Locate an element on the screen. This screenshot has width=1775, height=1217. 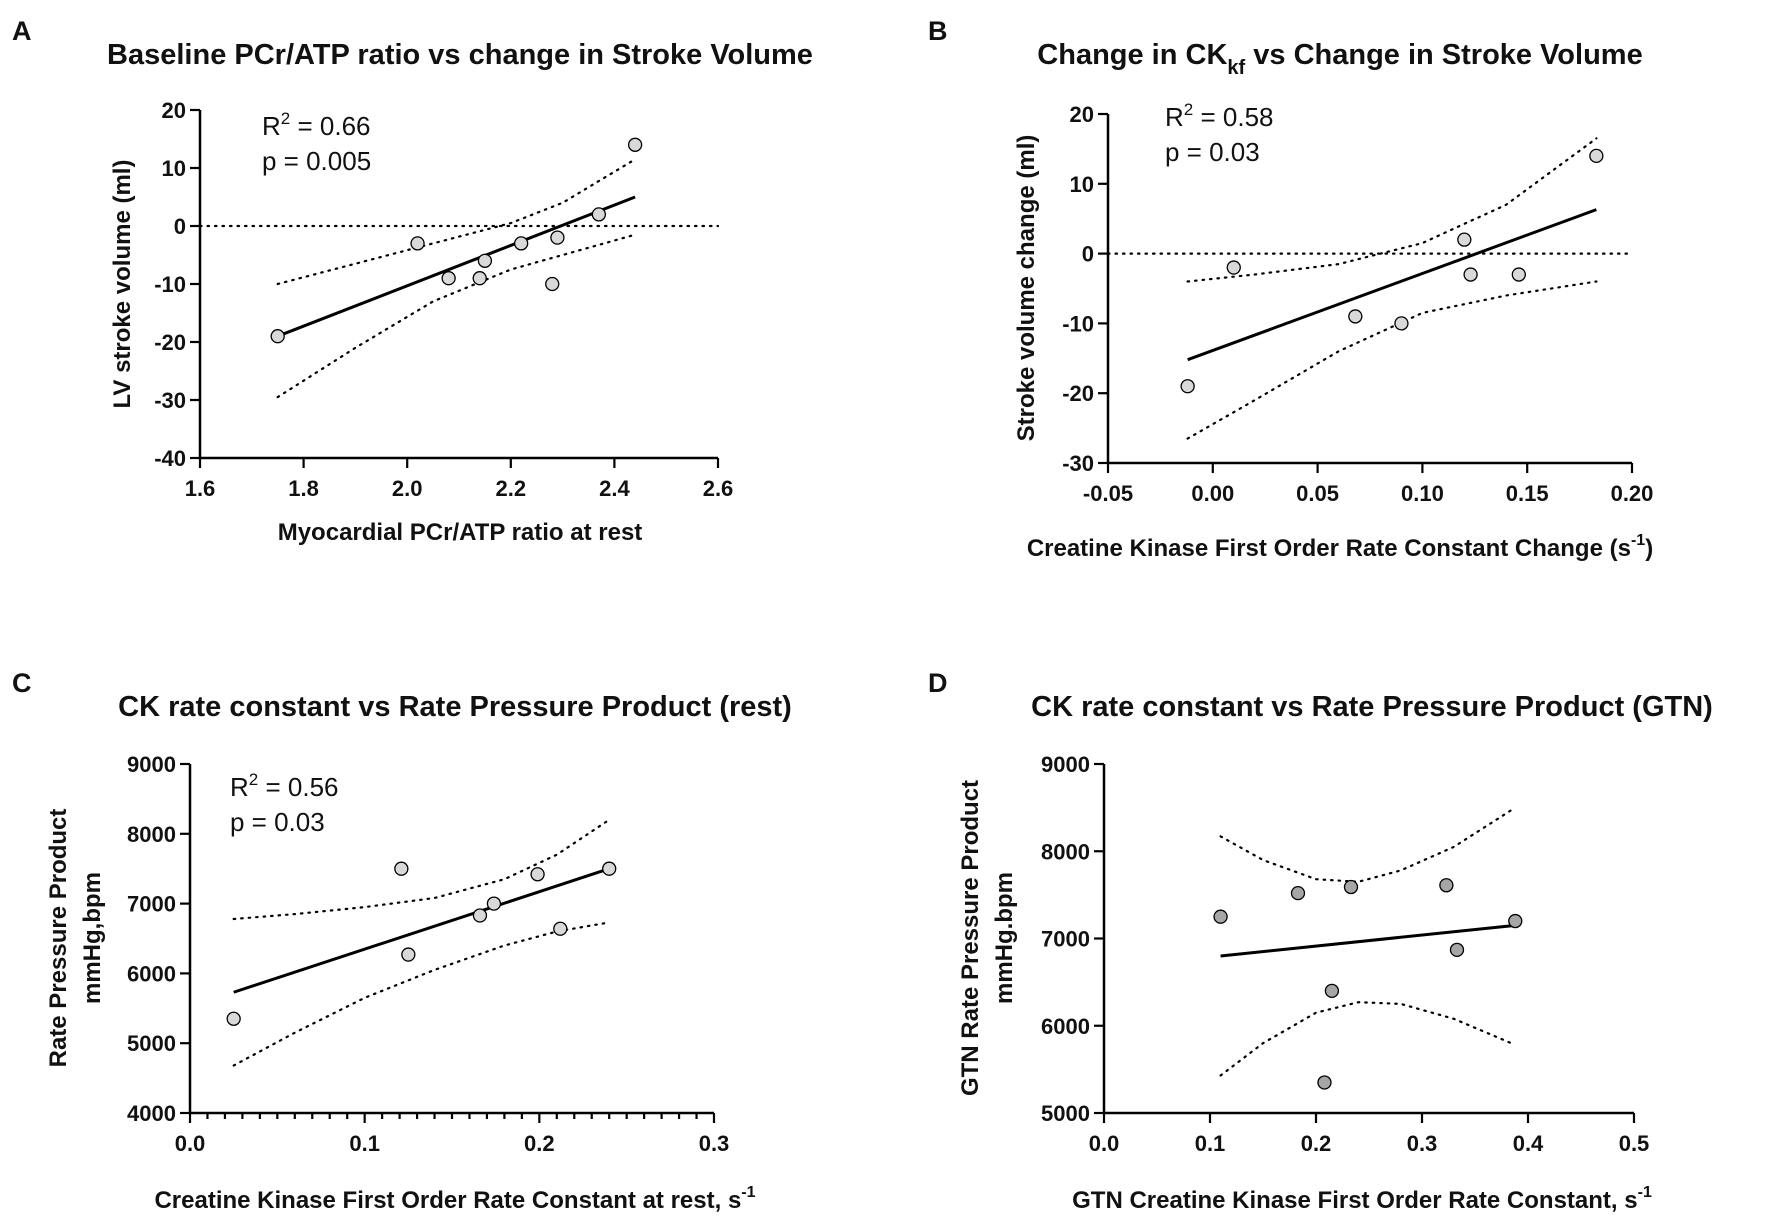
regression-line-c is located at coordinates (421, 930).